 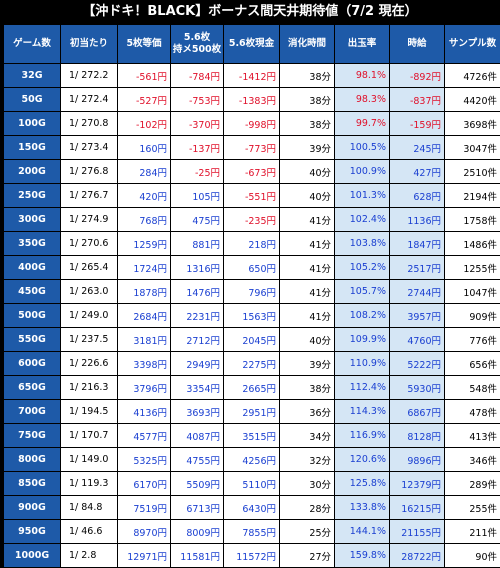 I want to click on cell-ev56: 4087円, so click(x=197, y=435).